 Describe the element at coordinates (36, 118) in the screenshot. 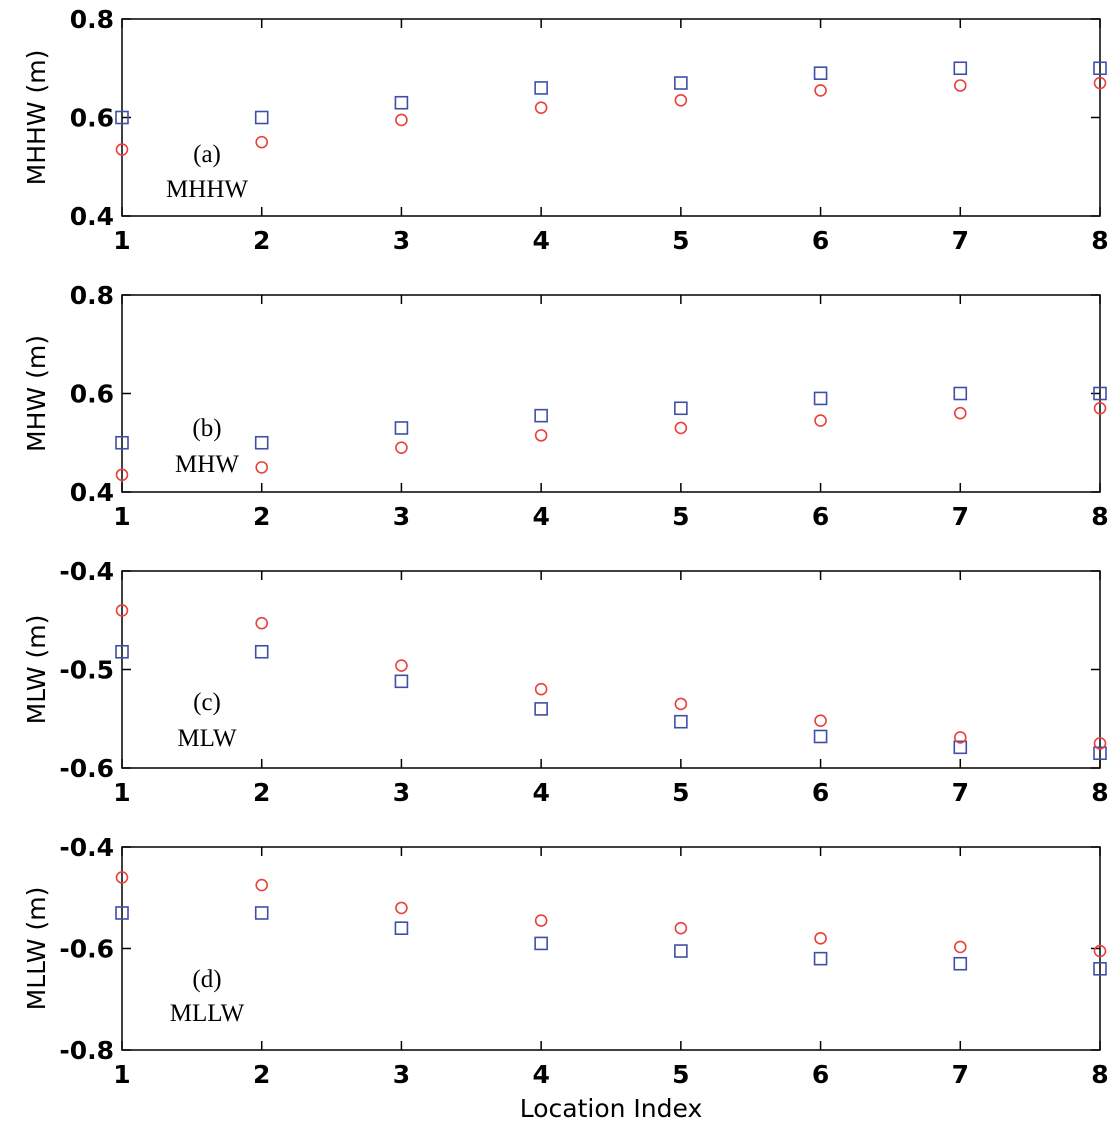

I see `y-axis-label: MHHW (m)` at that location.